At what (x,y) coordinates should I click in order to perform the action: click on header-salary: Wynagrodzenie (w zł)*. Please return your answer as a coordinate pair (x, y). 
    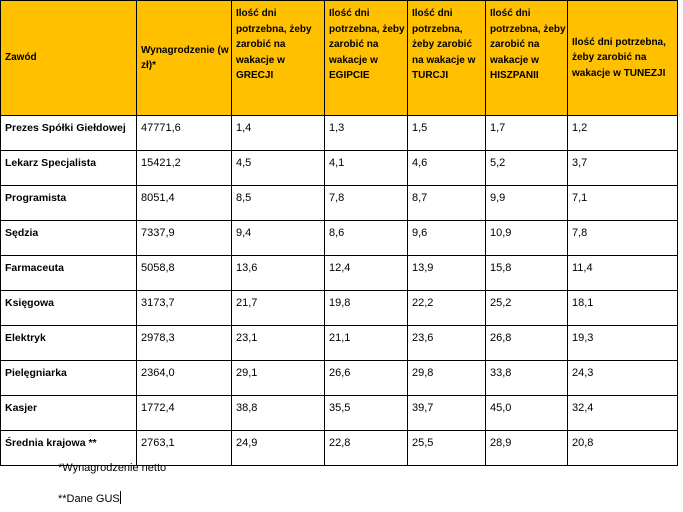
    Looking at the image, I should click on (184, 58).